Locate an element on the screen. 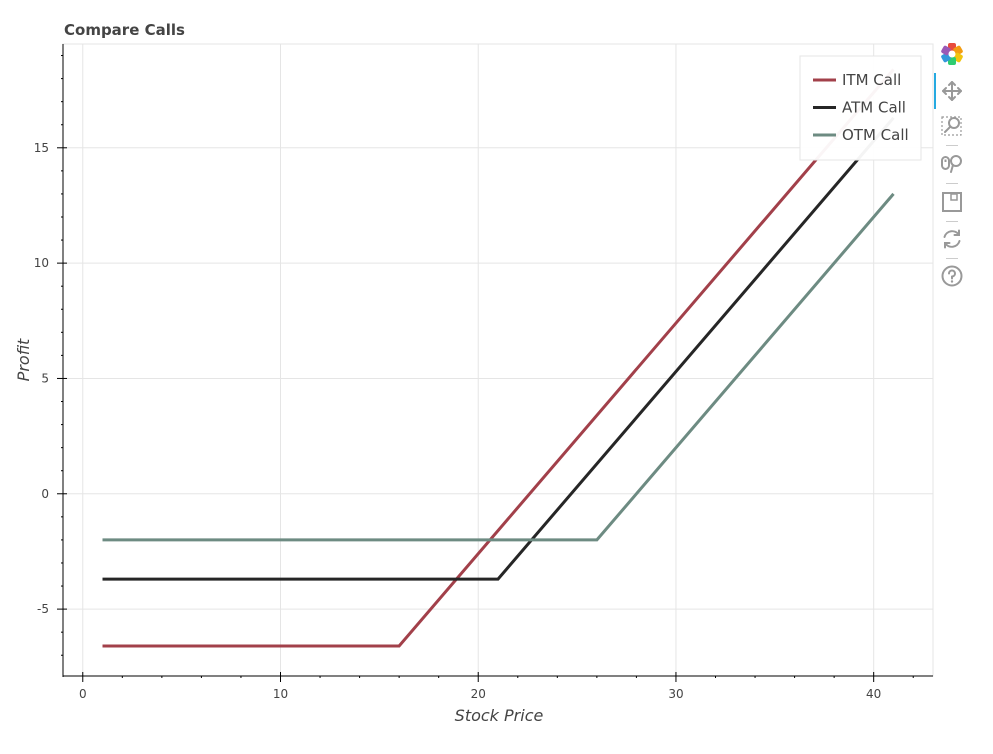 The image size is (993, 754). chart-title: Compare Calls is located at coordinates (124, 30).